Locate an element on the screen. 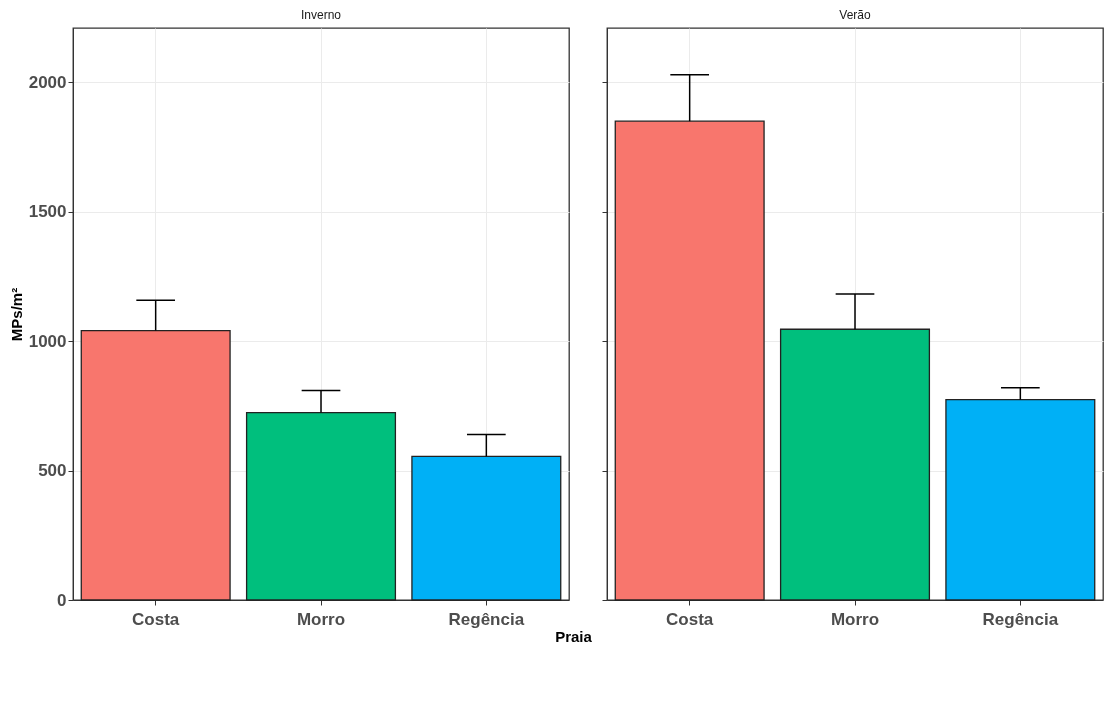 The image size is (1116, 717). y-tick-label: 1000 is located at coordinates (47, 341).